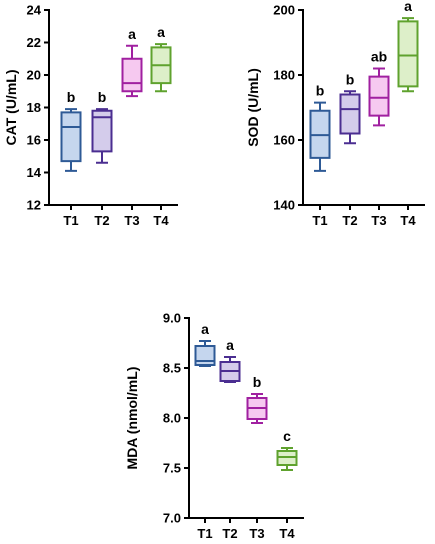 The height and width of the screenshot is (544, 435). I want to click on y-tick-label: 12, so click(34, 205).